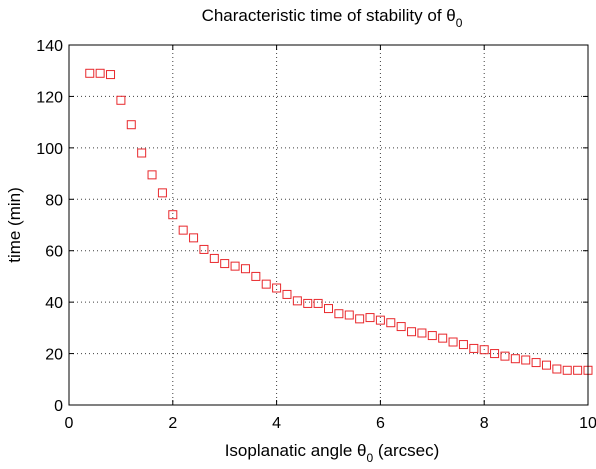 The image size is (596, 469). What do you see at coordinates (54, 200) in the screenshot?
I see `y-tick-label: 80` at bounding box center [54, 200].